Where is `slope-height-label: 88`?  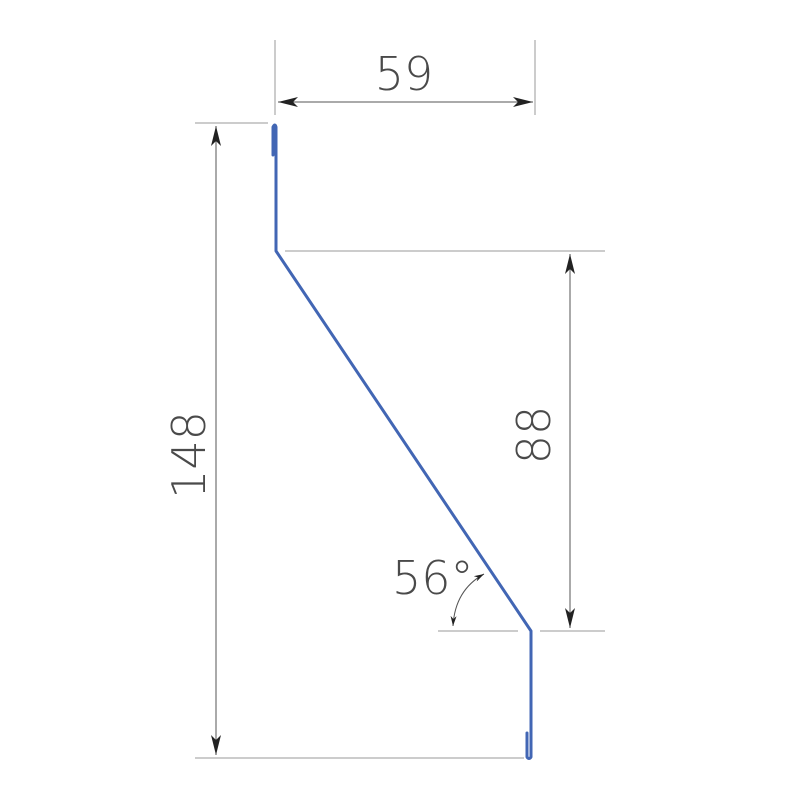
slope-height-label: 88 is located at coordinates (534, 435).